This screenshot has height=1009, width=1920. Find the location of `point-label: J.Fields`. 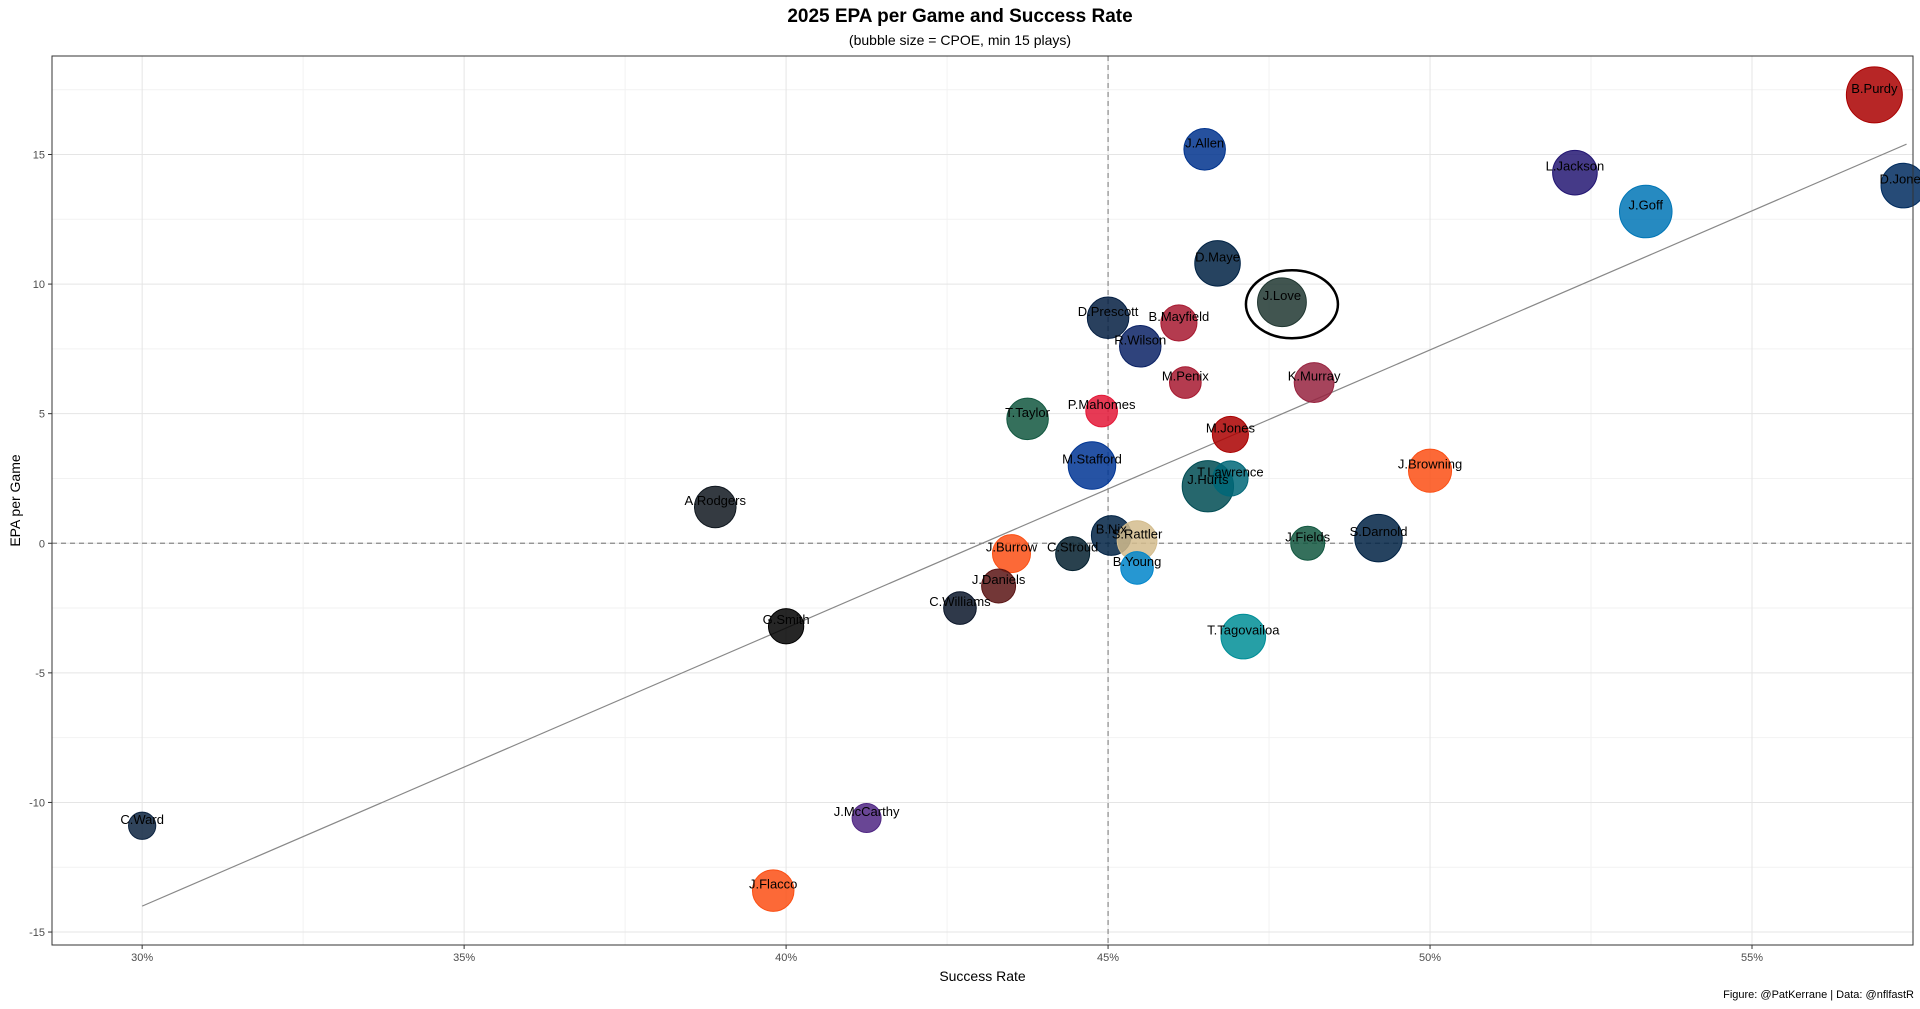

point-label: J.Fields is located at coordinates (1307, 536).